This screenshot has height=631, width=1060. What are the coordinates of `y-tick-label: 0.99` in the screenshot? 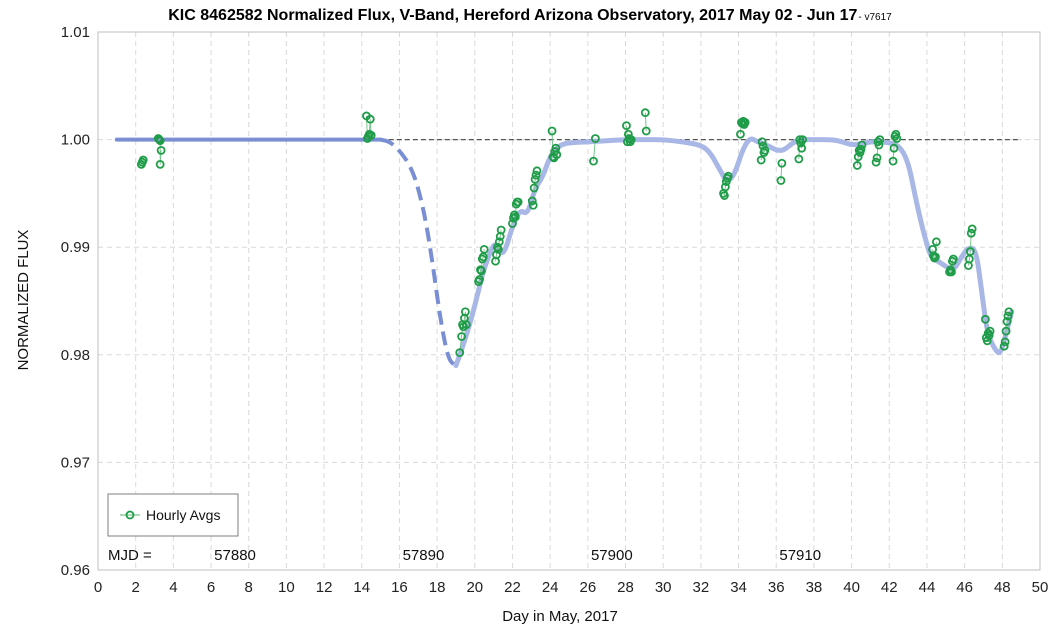 It's located at (75, 247).